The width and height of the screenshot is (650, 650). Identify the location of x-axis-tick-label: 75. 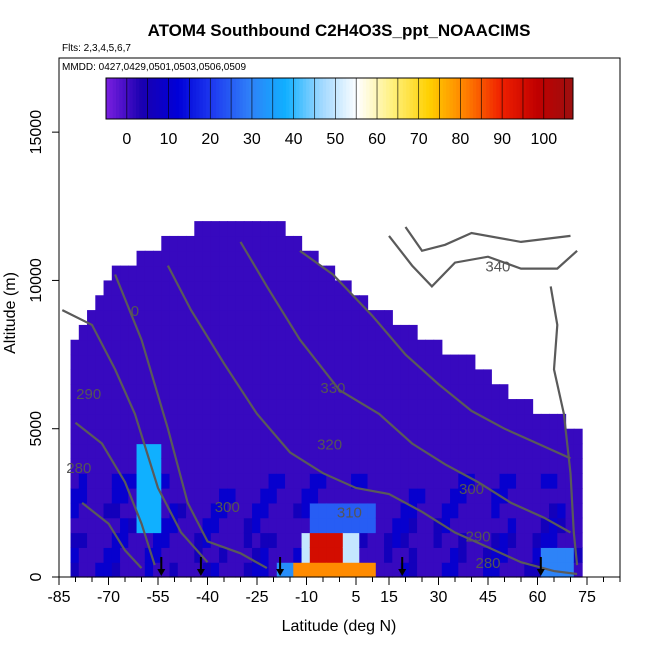
(587, 597).